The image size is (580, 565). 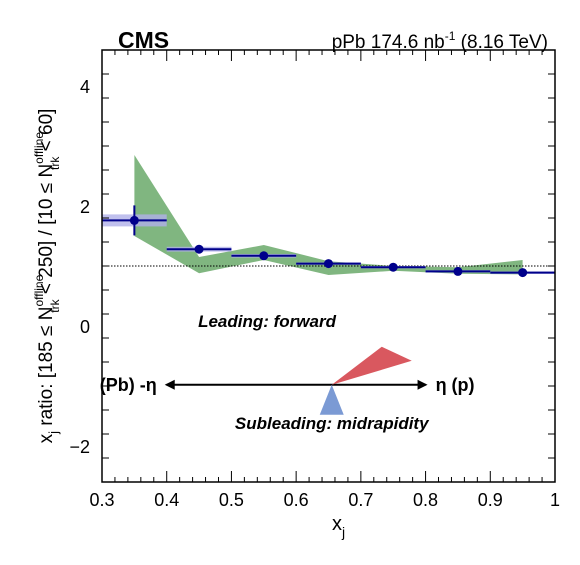 I want to click on x-tick-label: 0.8, so click(x=425, y=500).